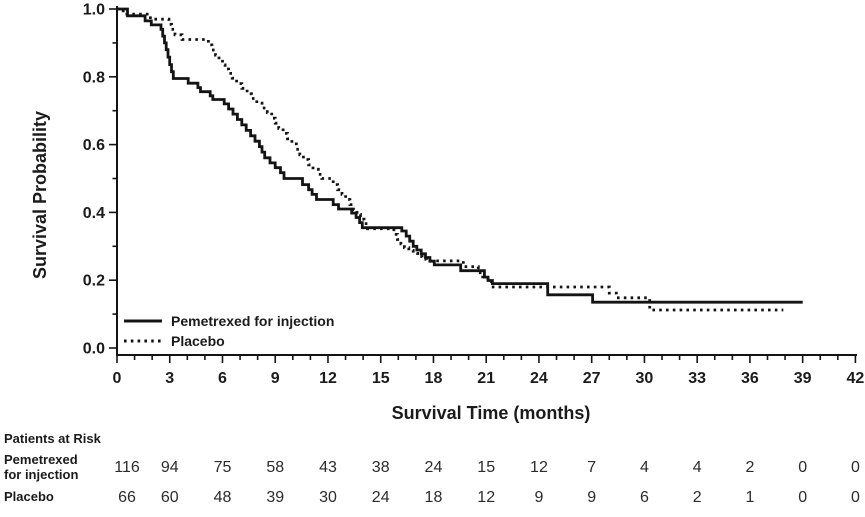 This screenshot has width=865, height=517. What do you see at coordinates (40, 195) in the screenshot?
I see `y-axis-title: Survival Probability` at bounding box center [40, 195].